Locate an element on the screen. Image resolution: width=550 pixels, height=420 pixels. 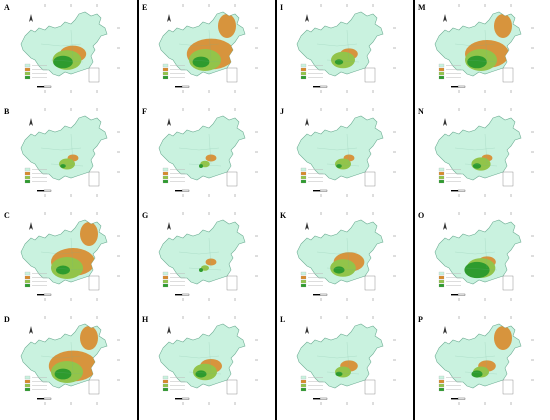
panel-label: C is located at coordinates (7, 215).